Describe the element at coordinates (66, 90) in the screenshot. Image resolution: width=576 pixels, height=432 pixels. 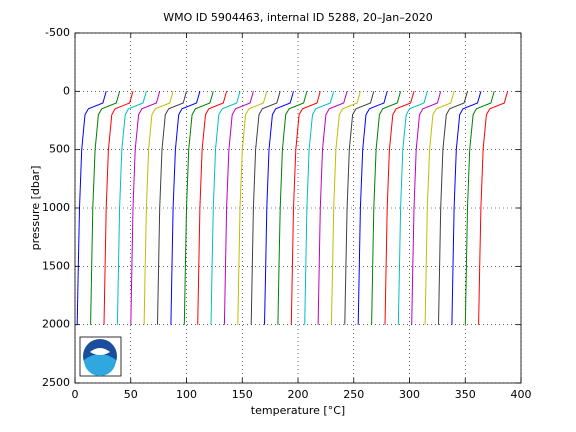
I see `y-tick-label: 0` at that location.